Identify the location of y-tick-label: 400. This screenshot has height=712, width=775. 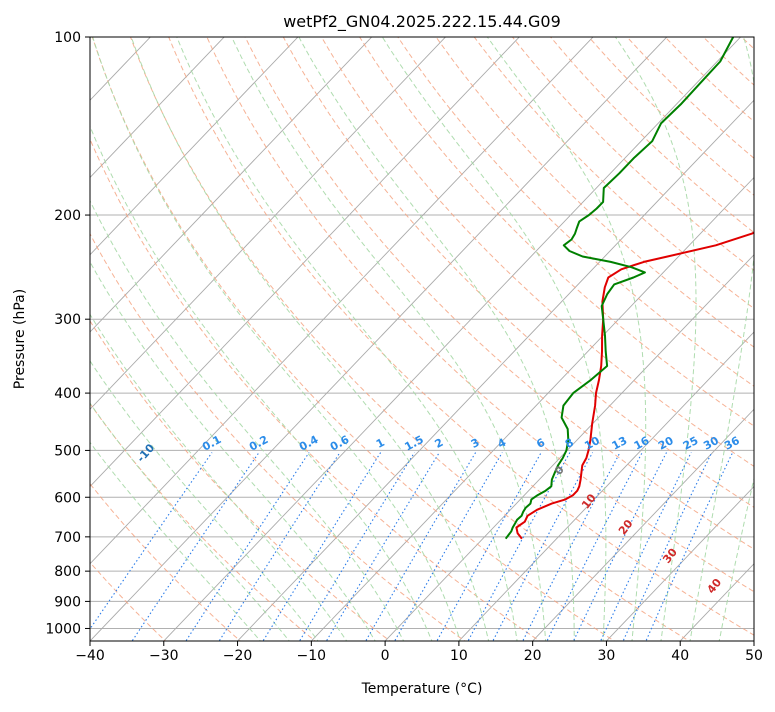
(67, 394).